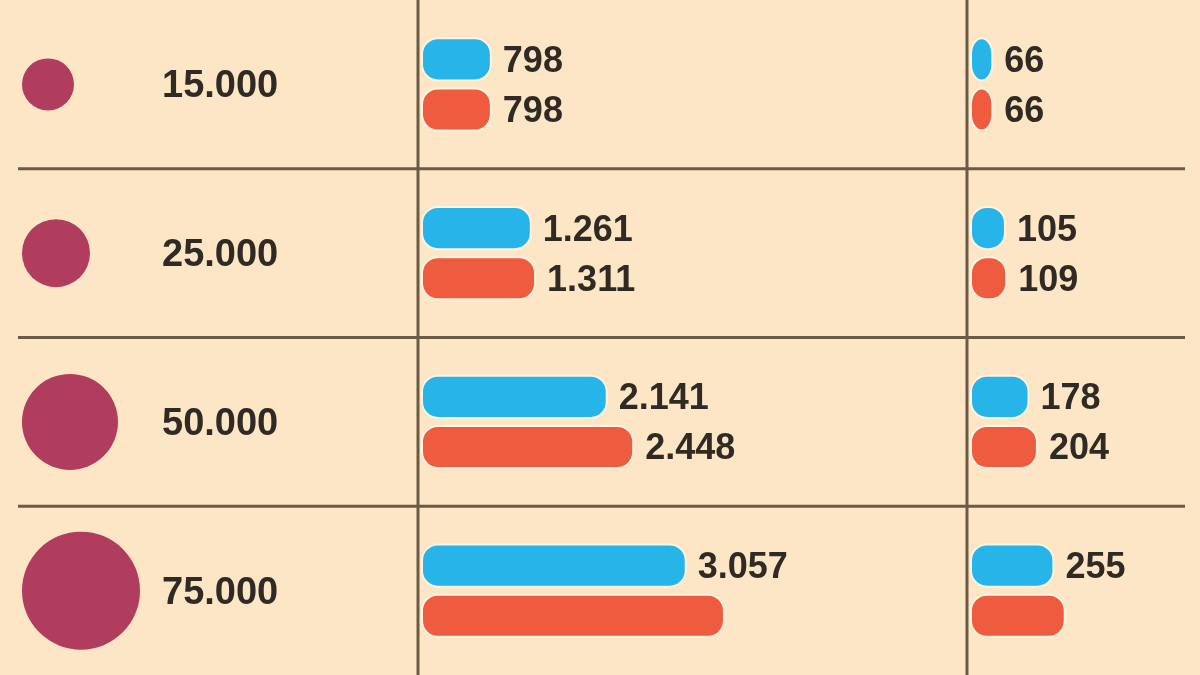 This screenshot has height=675, width=1200. What do you see at coordinates (591, 278) in the screenshot?
I see `data-label: 1.311` at bounding box center [591, 278].